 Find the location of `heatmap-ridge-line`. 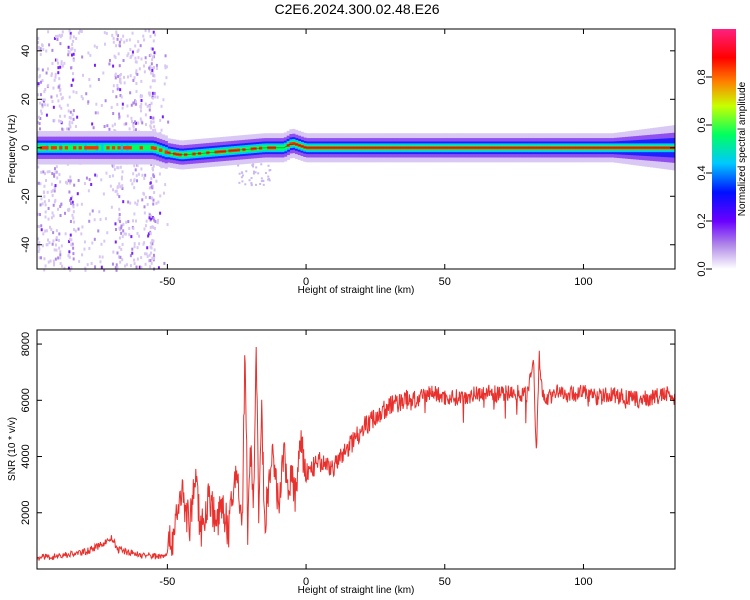

heatmap-ridge-line is located at coordinates (420, 149).